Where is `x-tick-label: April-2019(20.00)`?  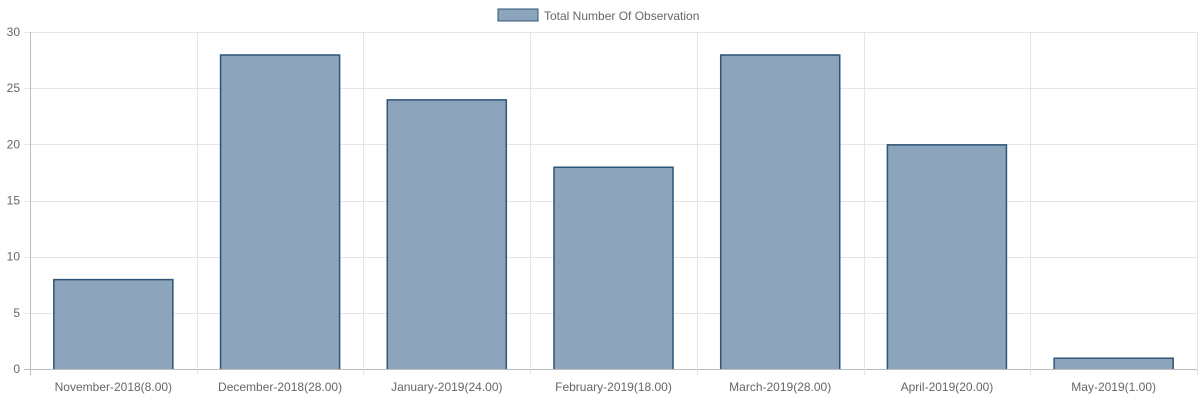
x-tick-label: April-2019(20.00) is located at coordinates (947, 387).